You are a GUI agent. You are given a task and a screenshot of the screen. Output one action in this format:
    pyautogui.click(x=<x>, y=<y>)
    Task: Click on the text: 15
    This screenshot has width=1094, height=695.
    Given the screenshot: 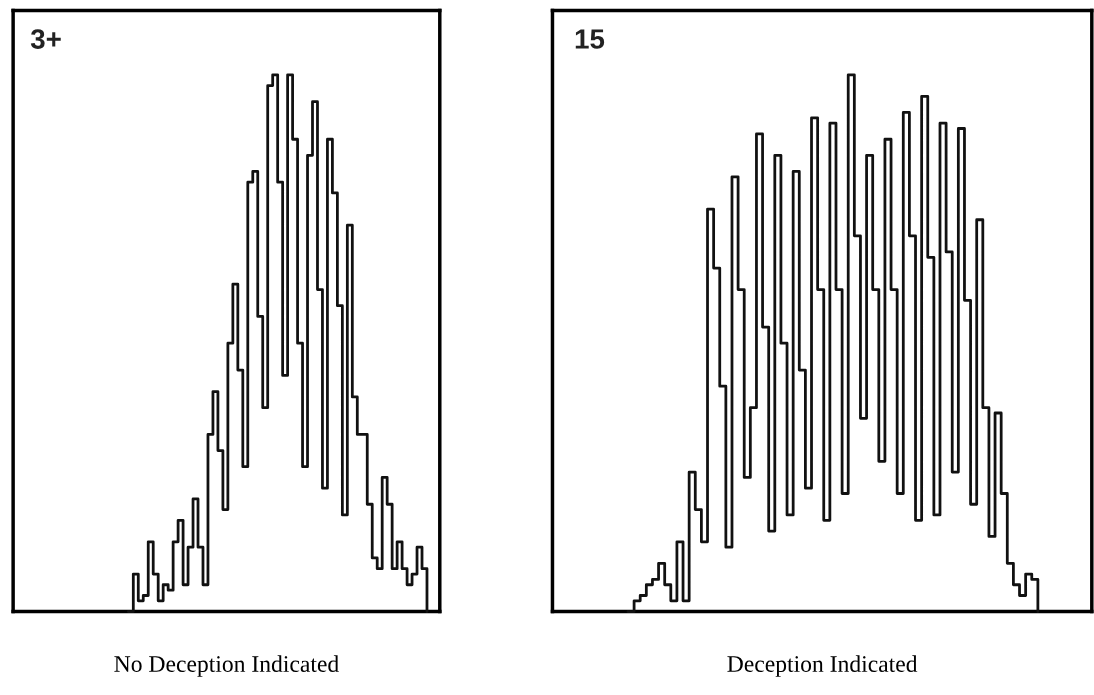 What is the action you would take?
    pyautogui.click(x=590, y=39)
    